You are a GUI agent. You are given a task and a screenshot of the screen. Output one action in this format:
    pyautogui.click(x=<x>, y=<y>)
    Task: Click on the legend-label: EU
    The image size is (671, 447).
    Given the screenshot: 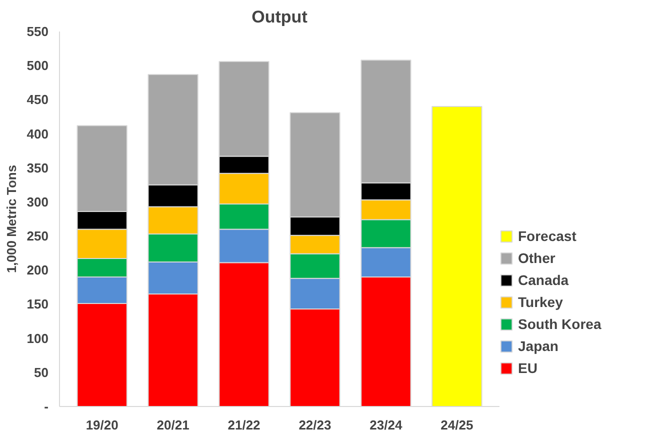 What is the action you would take?
    pyautogui.click(x=528, y=368)
    